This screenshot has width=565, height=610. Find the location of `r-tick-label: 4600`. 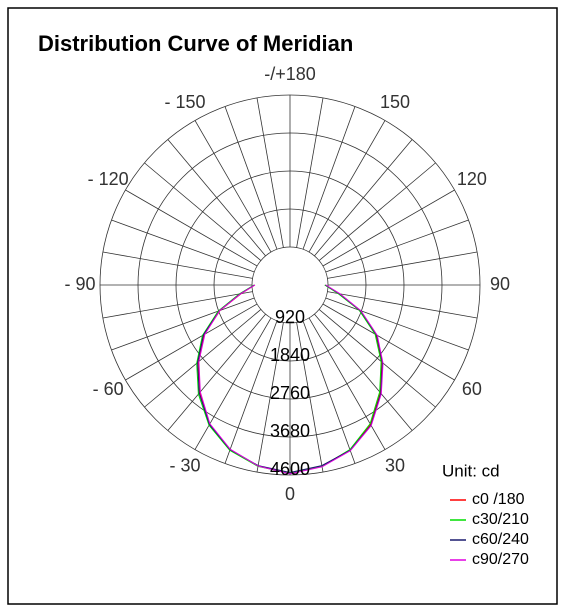

r-tick-label: 4600 is located at coordinates (290, 469).